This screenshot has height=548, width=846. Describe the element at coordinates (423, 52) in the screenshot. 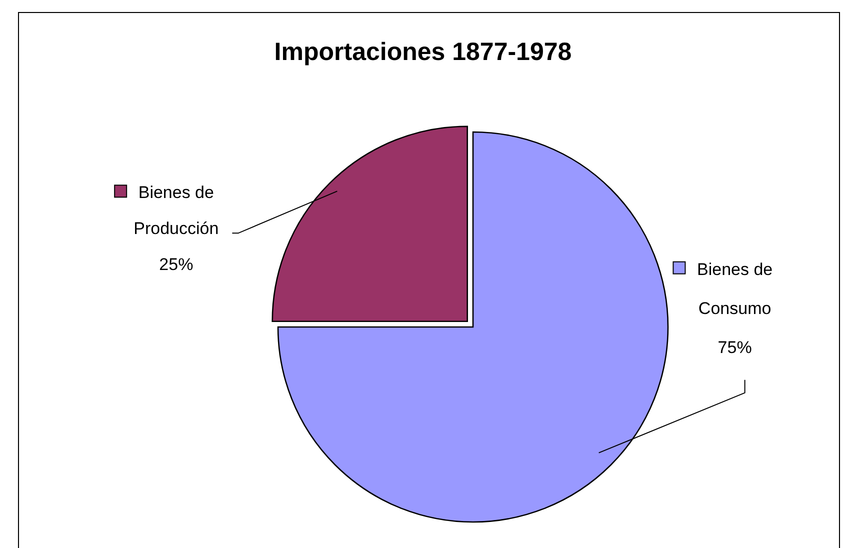

I see `chart-title: Importaciones 1877-1978` at that location.